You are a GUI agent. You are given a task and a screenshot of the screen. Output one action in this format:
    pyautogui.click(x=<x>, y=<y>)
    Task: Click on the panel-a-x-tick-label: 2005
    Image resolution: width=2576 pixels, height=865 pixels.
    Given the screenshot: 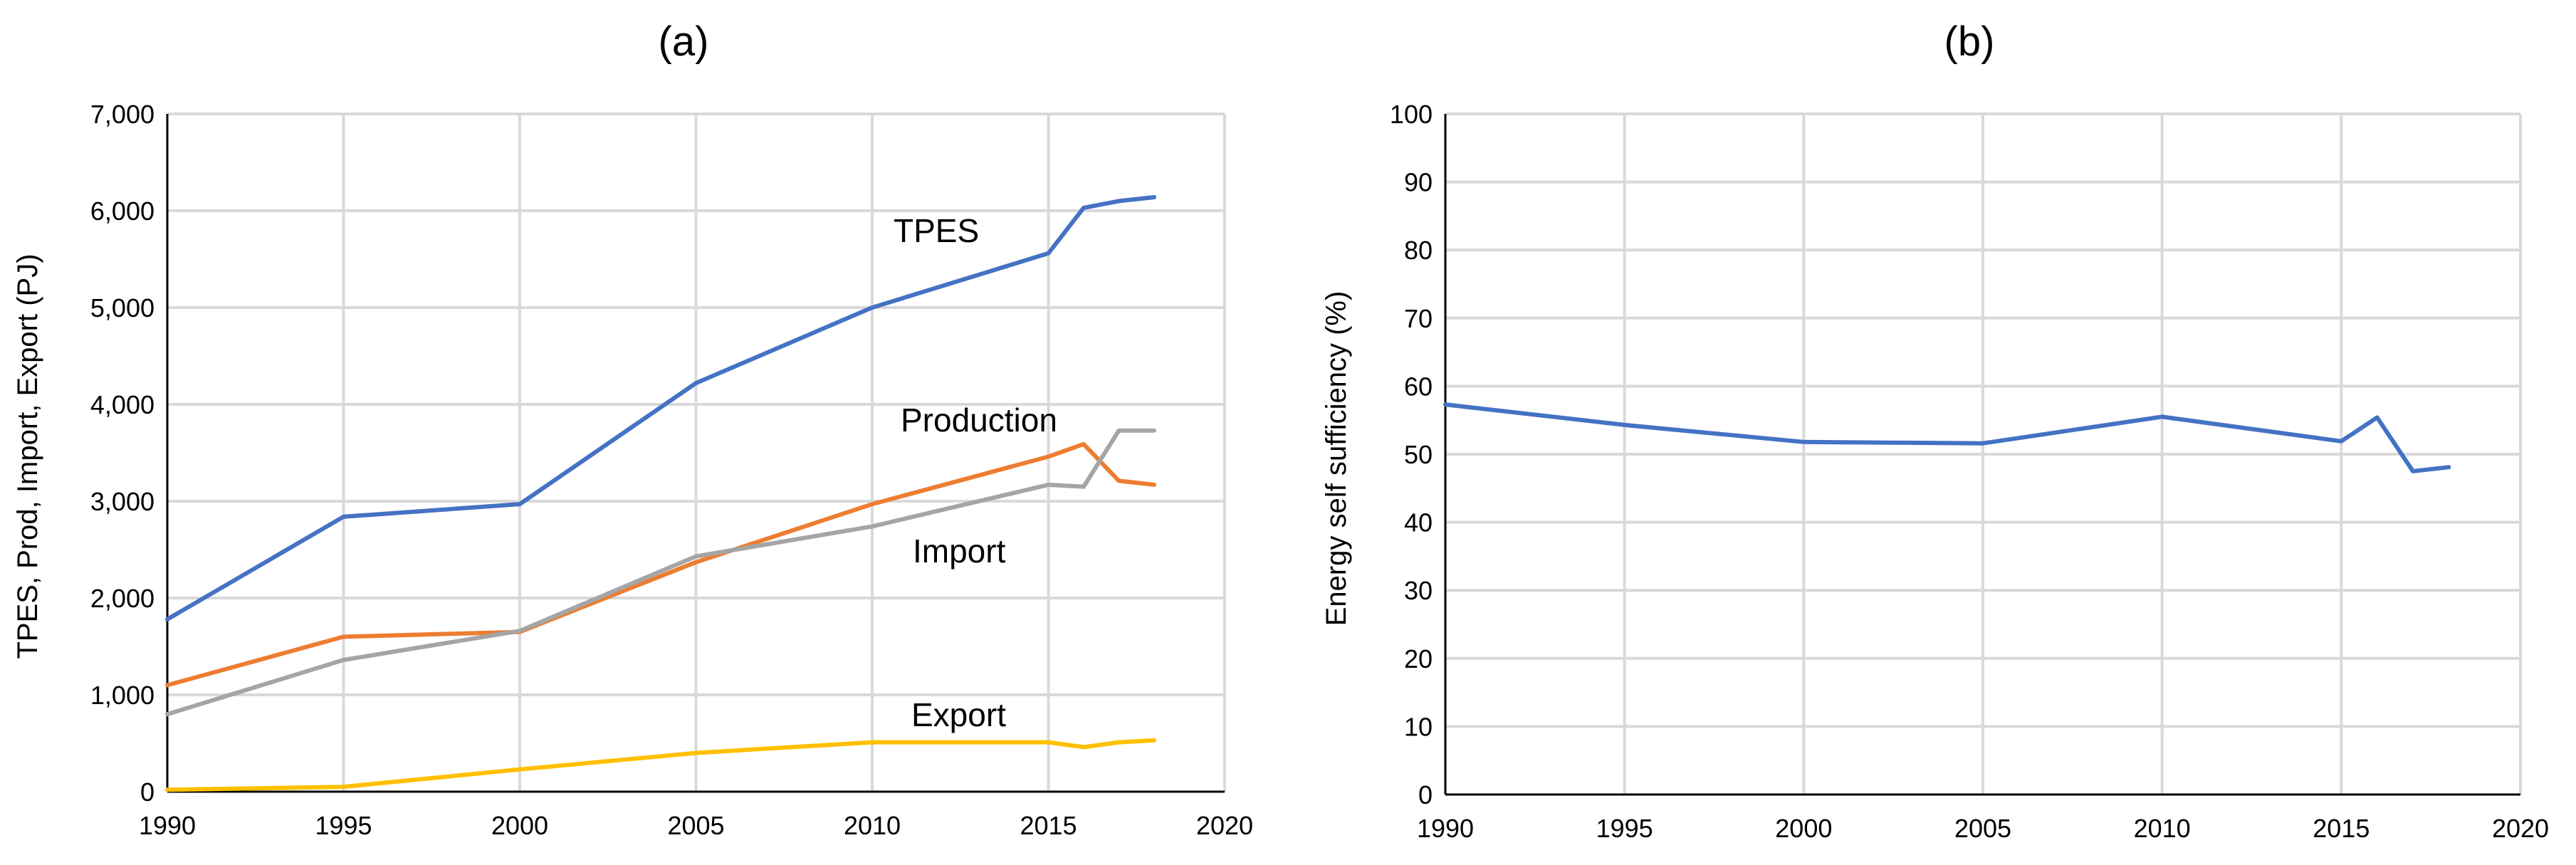 What is the action you would take?
    pyautogui.click(x=695, y=825)
    